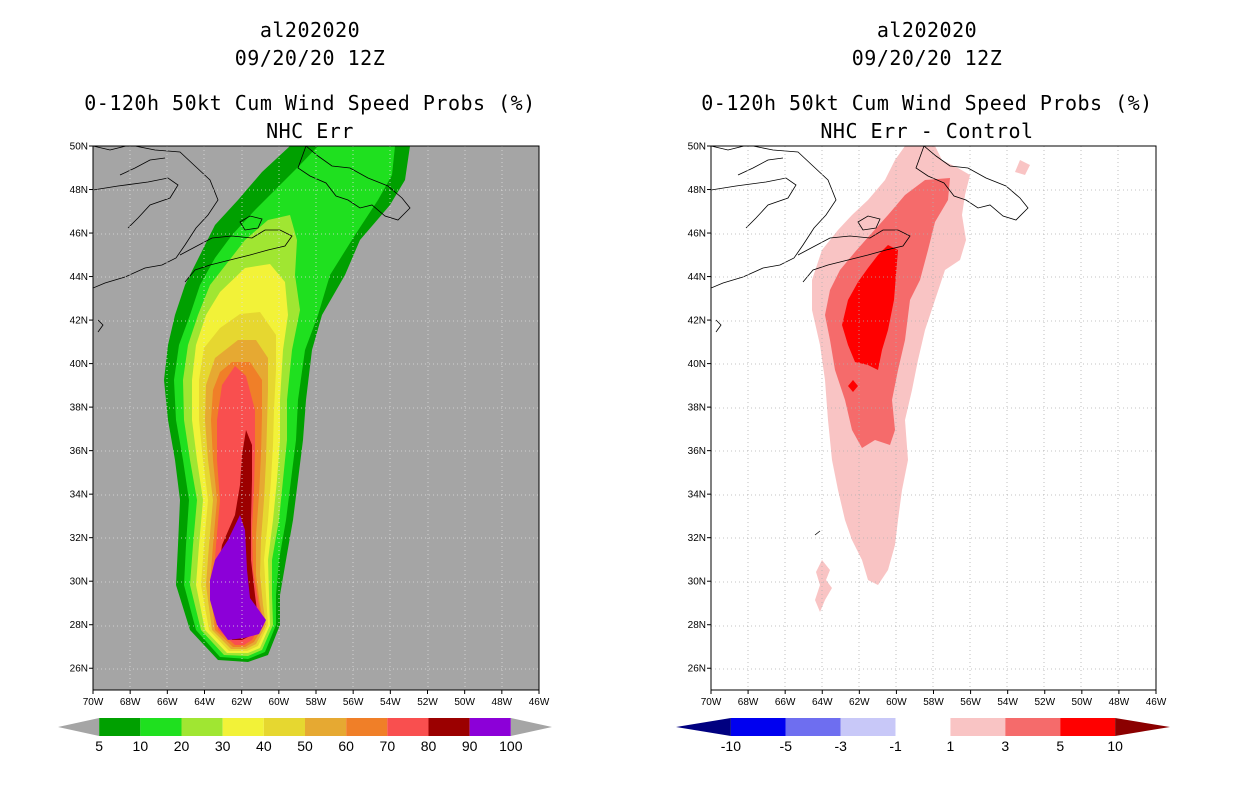 The width and height of the screenshot is (1236, 800). What do you see at coordinates (305, 746) in the screenshot?
I see `colorbar-label: 50` at bounding box center [305, 746].